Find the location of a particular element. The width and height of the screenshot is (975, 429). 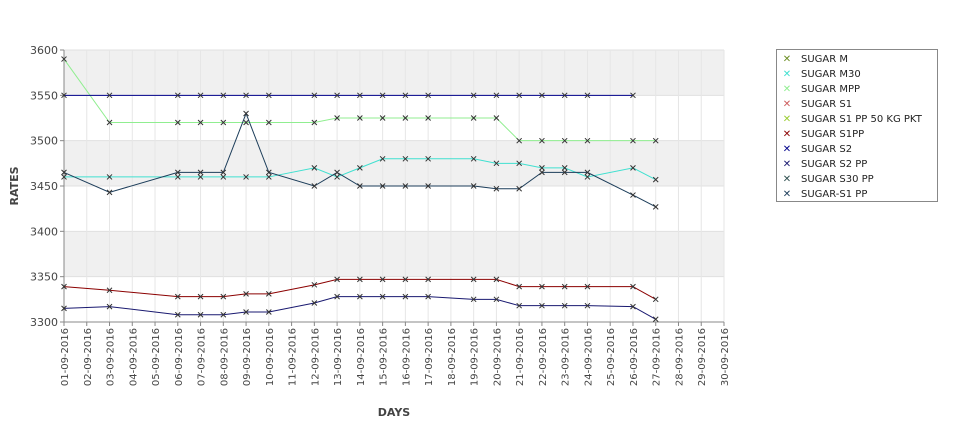

legend-item: ✕ SUGAR M30 is located at coordinates (859, 74).